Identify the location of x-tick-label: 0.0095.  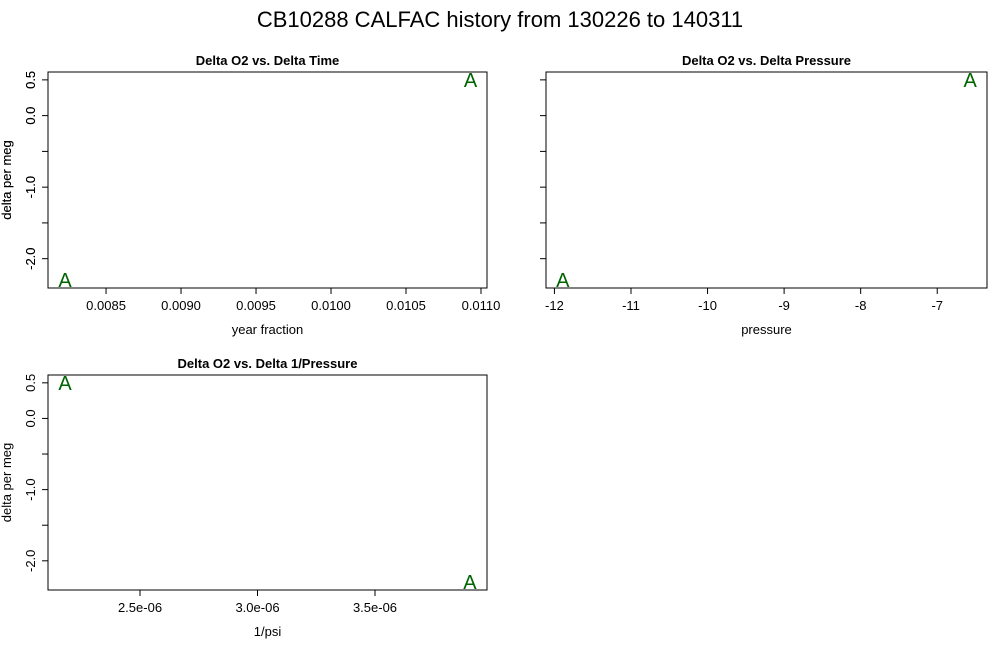
(256, 305).